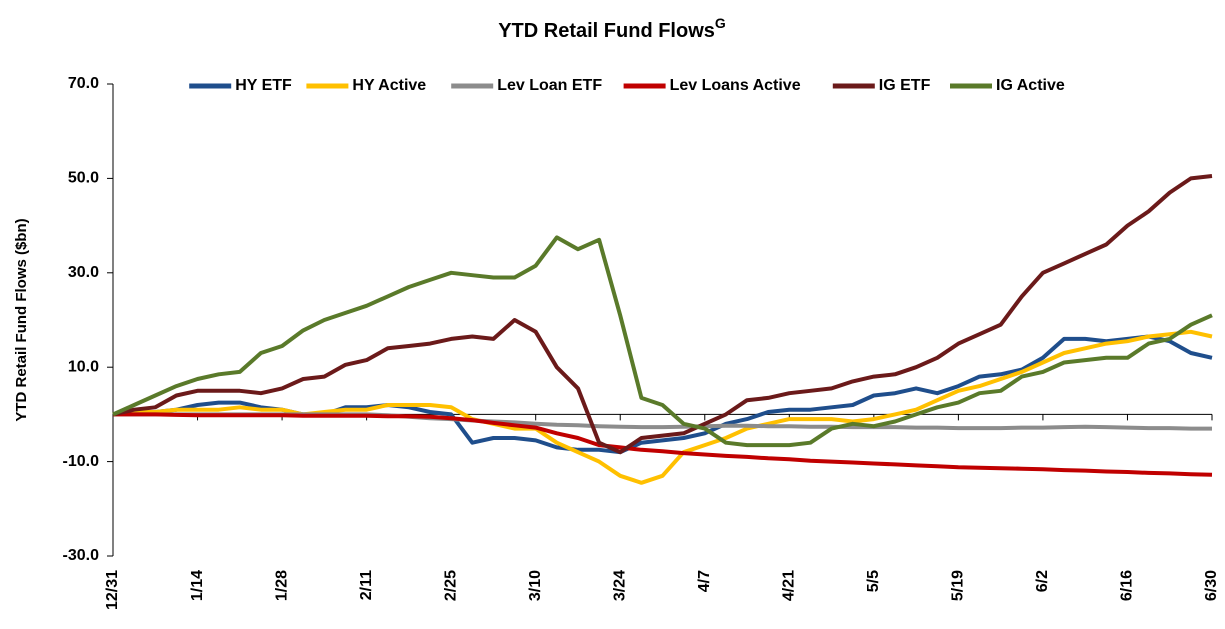 This screenshot has height=629, width=1225. I want to click on x-tick-label: 6/16, so click(1127, 585).